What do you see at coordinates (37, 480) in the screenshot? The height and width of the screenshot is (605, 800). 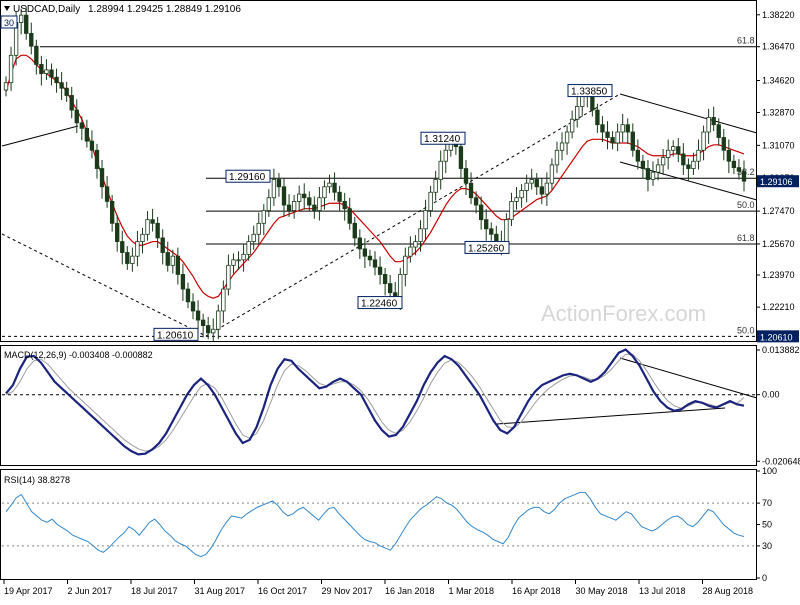 I see `rsi-title: RSI(14) 38.8278` at bounding box center [37, 480].